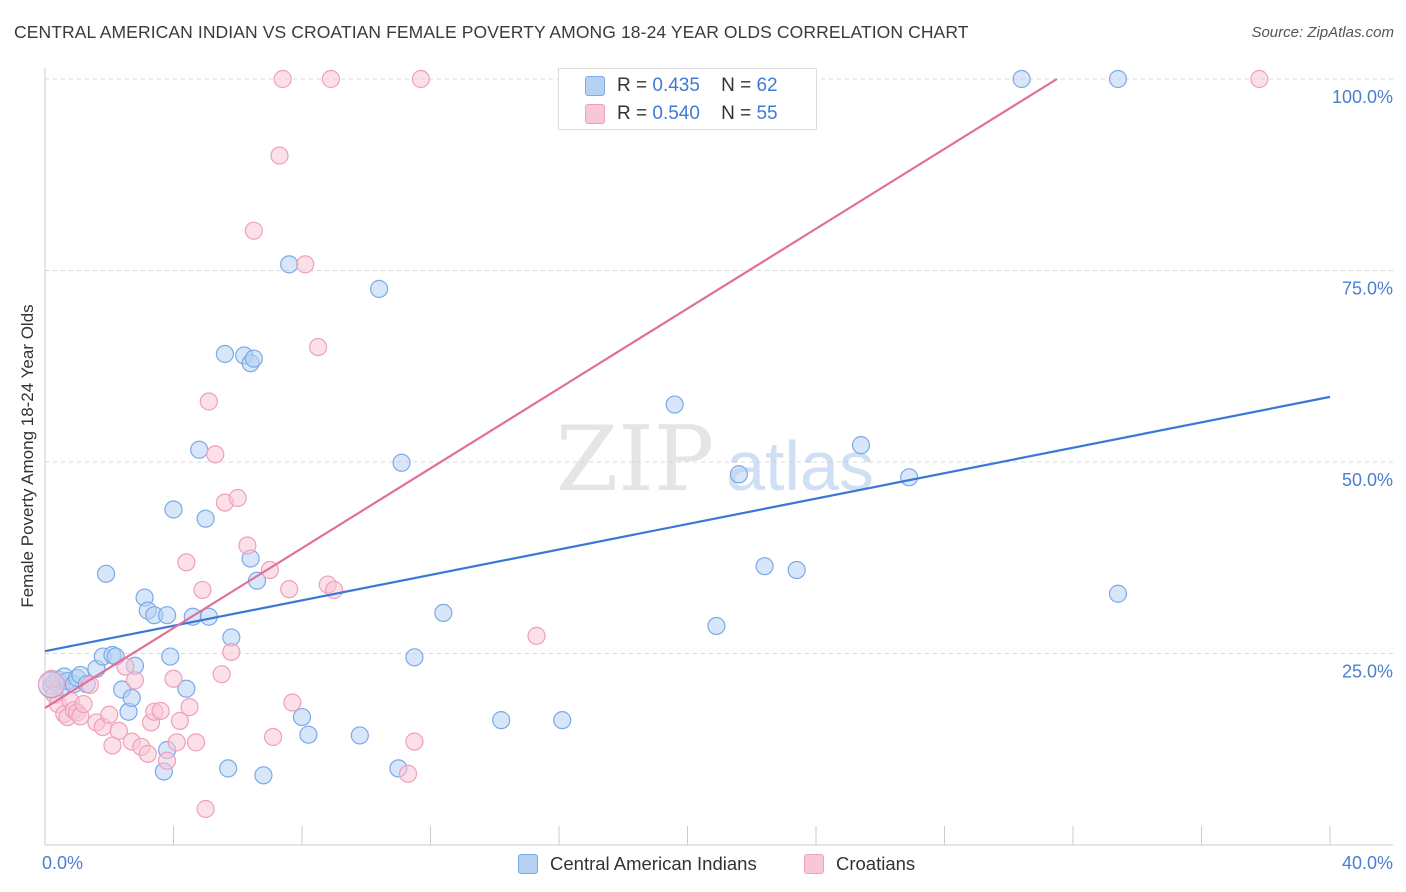  I want to click on legend-n-value: 55, so click(767, 113).